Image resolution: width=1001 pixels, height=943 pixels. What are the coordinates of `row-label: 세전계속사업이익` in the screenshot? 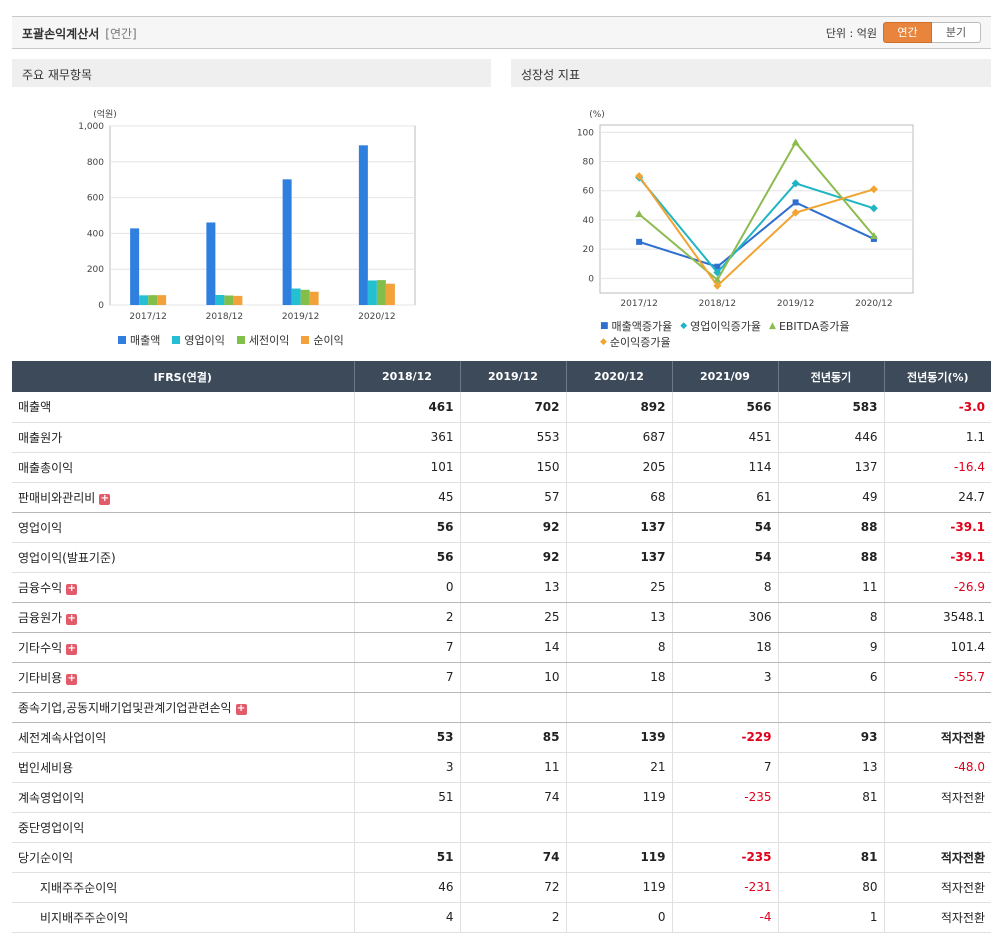 It's located at (183, 737).